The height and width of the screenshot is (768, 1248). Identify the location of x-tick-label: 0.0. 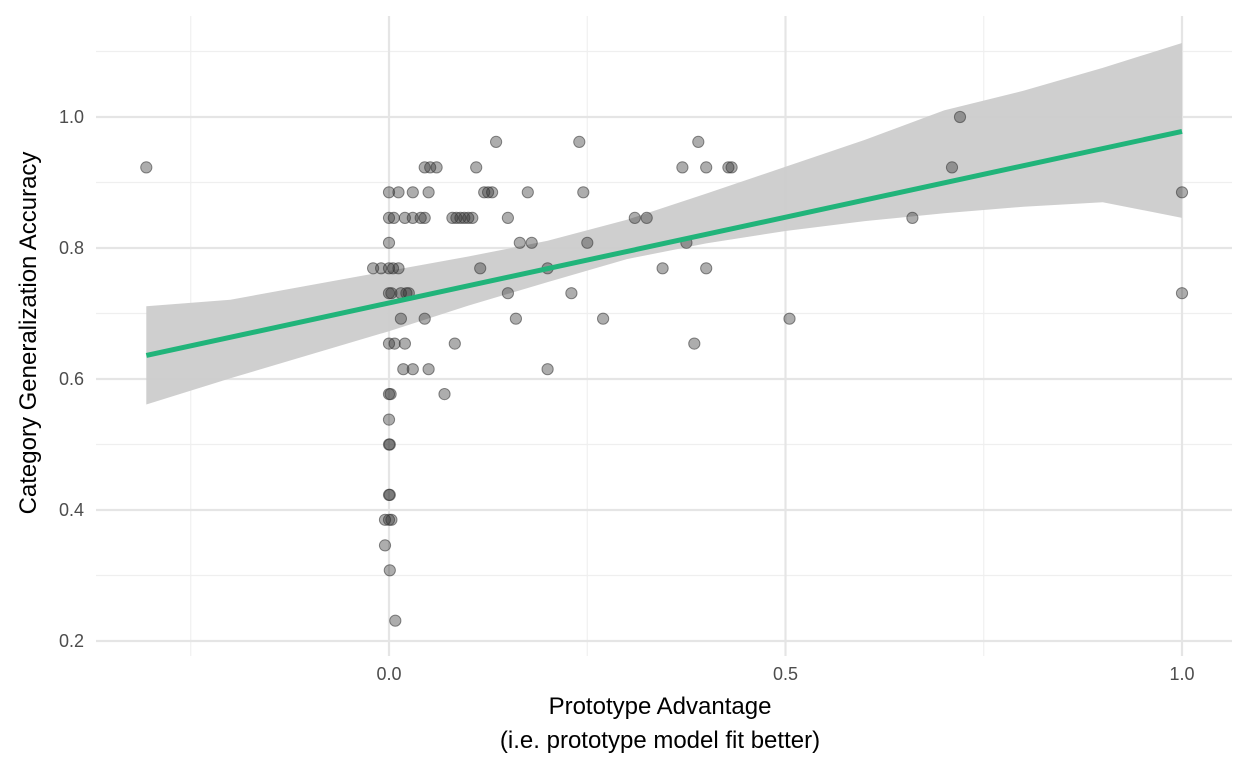
(388, 674).